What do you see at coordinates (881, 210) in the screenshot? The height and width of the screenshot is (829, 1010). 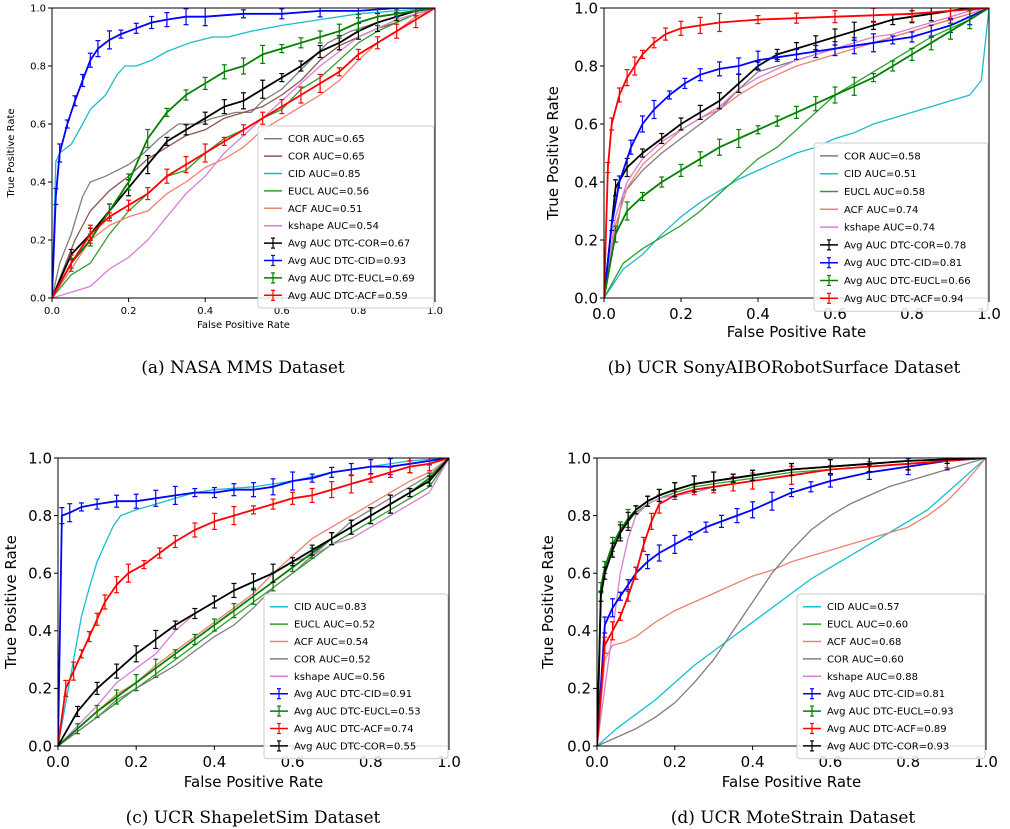 I see `legend-label: ACF AUC=0.74` at bounding box center [881, 210].